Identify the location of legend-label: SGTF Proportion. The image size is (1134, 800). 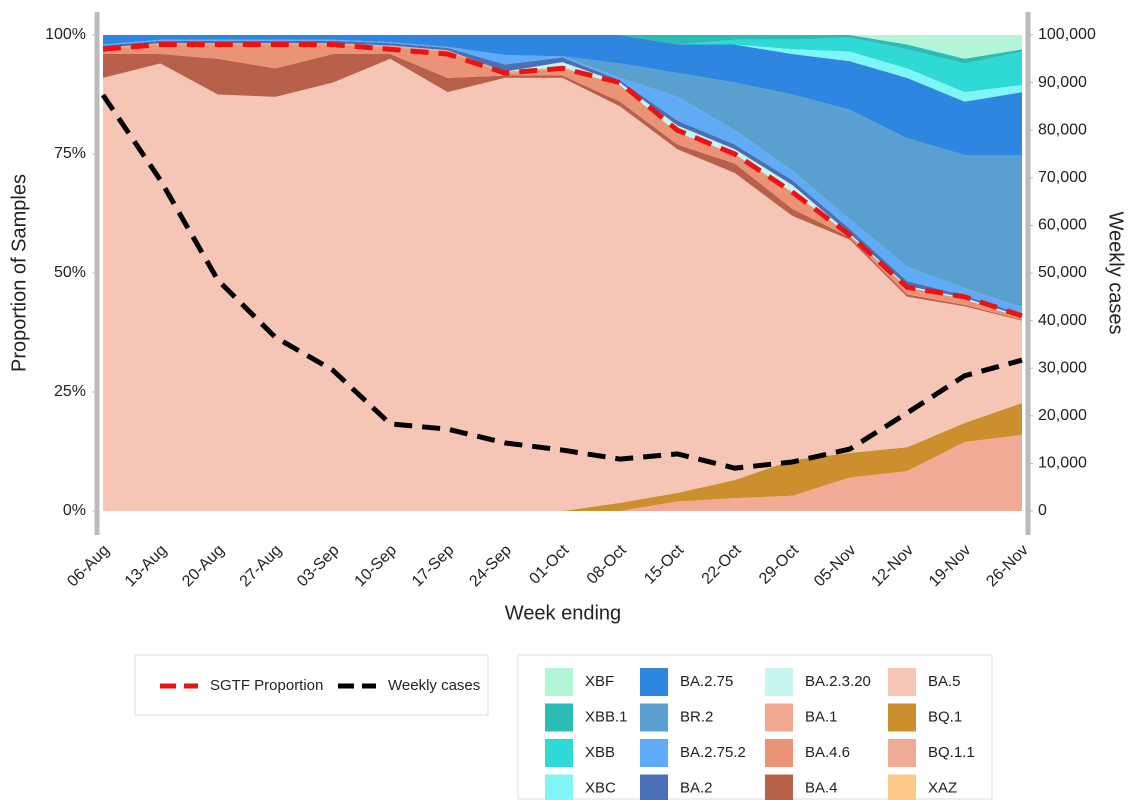
(266, 685).